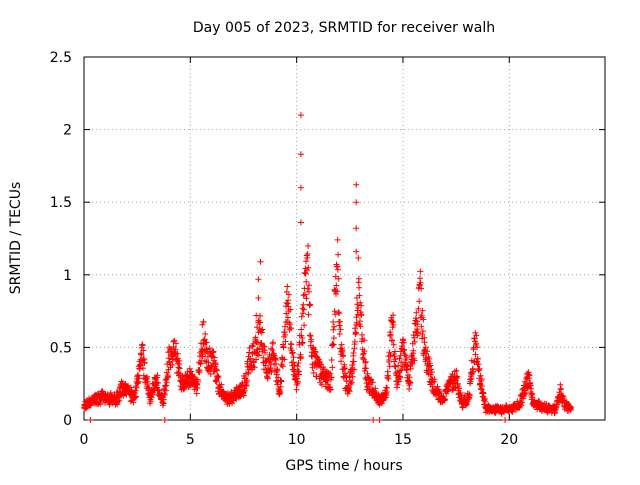 Image resolution: width=640 pixels, height=485 pixels. Describe the element at coordinates (297, 440) in the screenshot. I see `x-tick-label: 10` at that location.